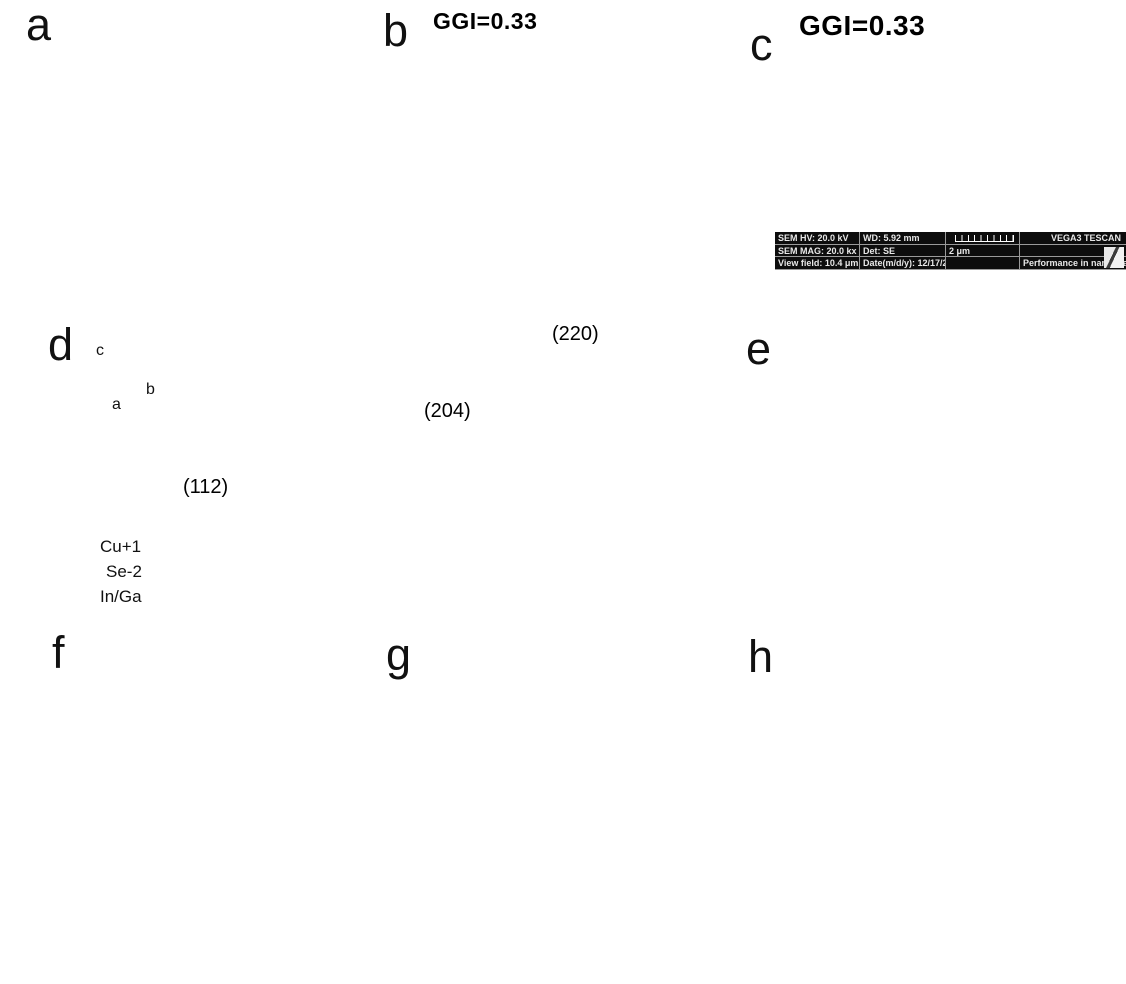 The image size is (1126, 984). What do you see at coordinates (1073, 251) in the screenshot?
I see `sem-empty-cell` at bounding box center [1073, 251].